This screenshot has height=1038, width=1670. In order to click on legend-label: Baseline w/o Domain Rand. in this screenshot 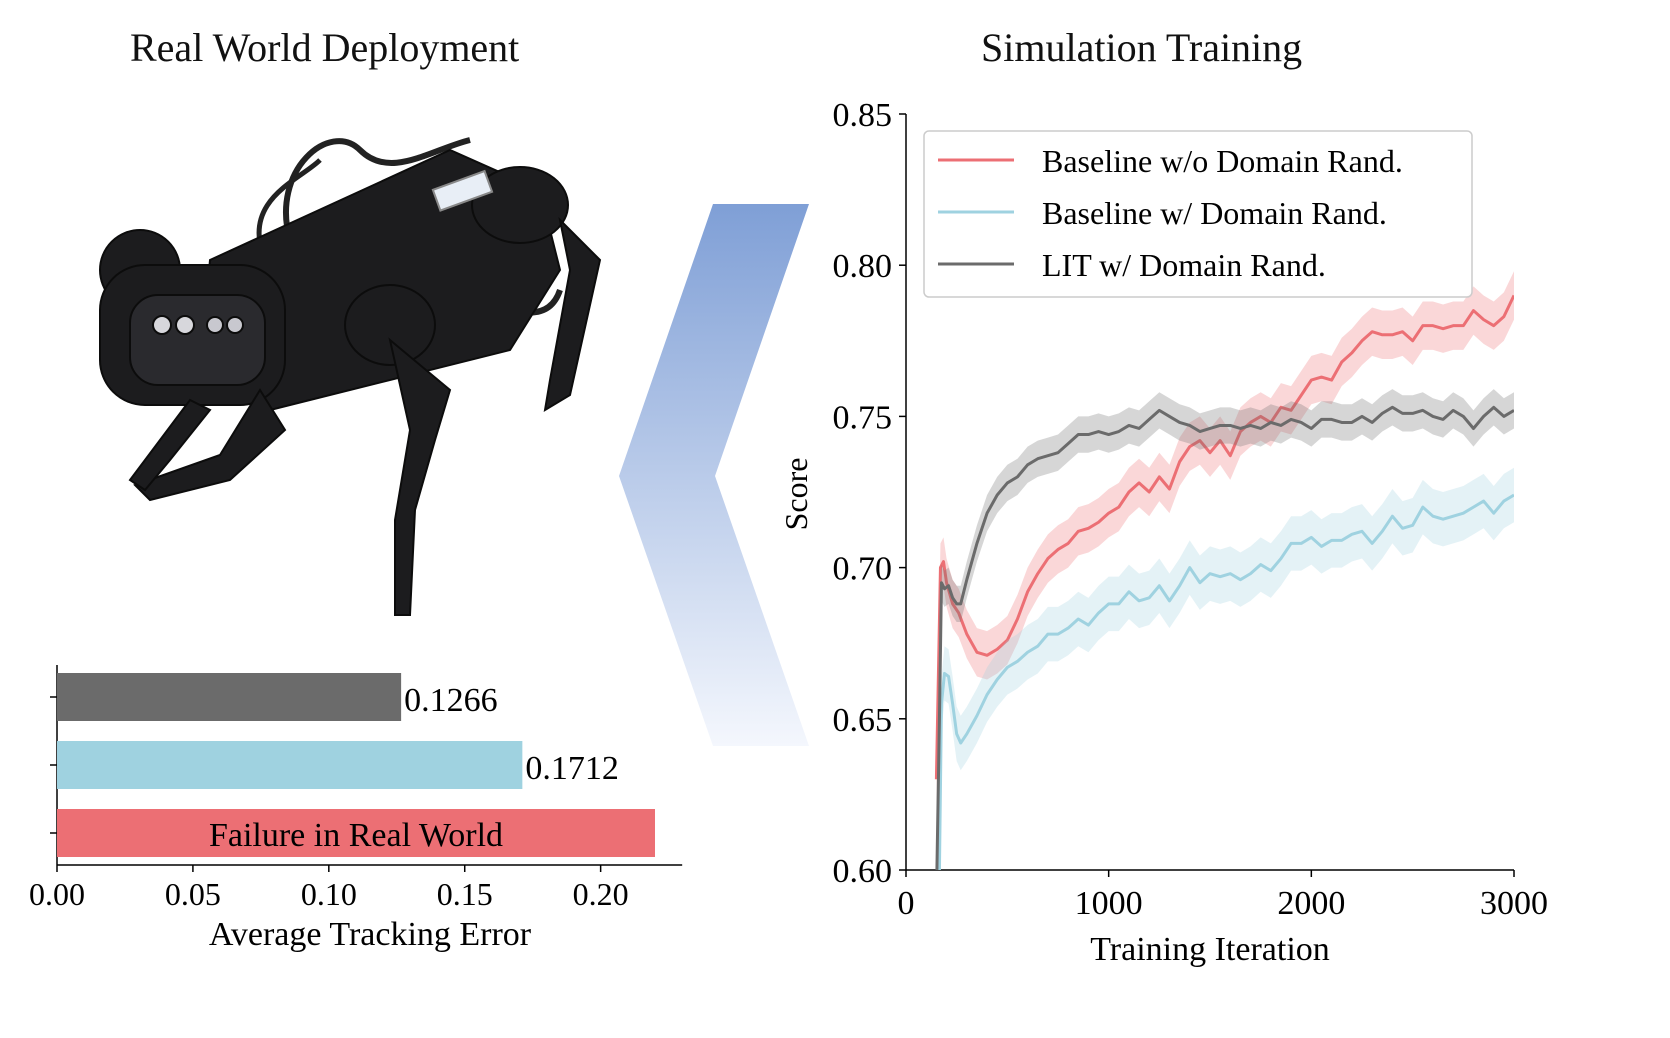, I will do `click(1222, 161)`.